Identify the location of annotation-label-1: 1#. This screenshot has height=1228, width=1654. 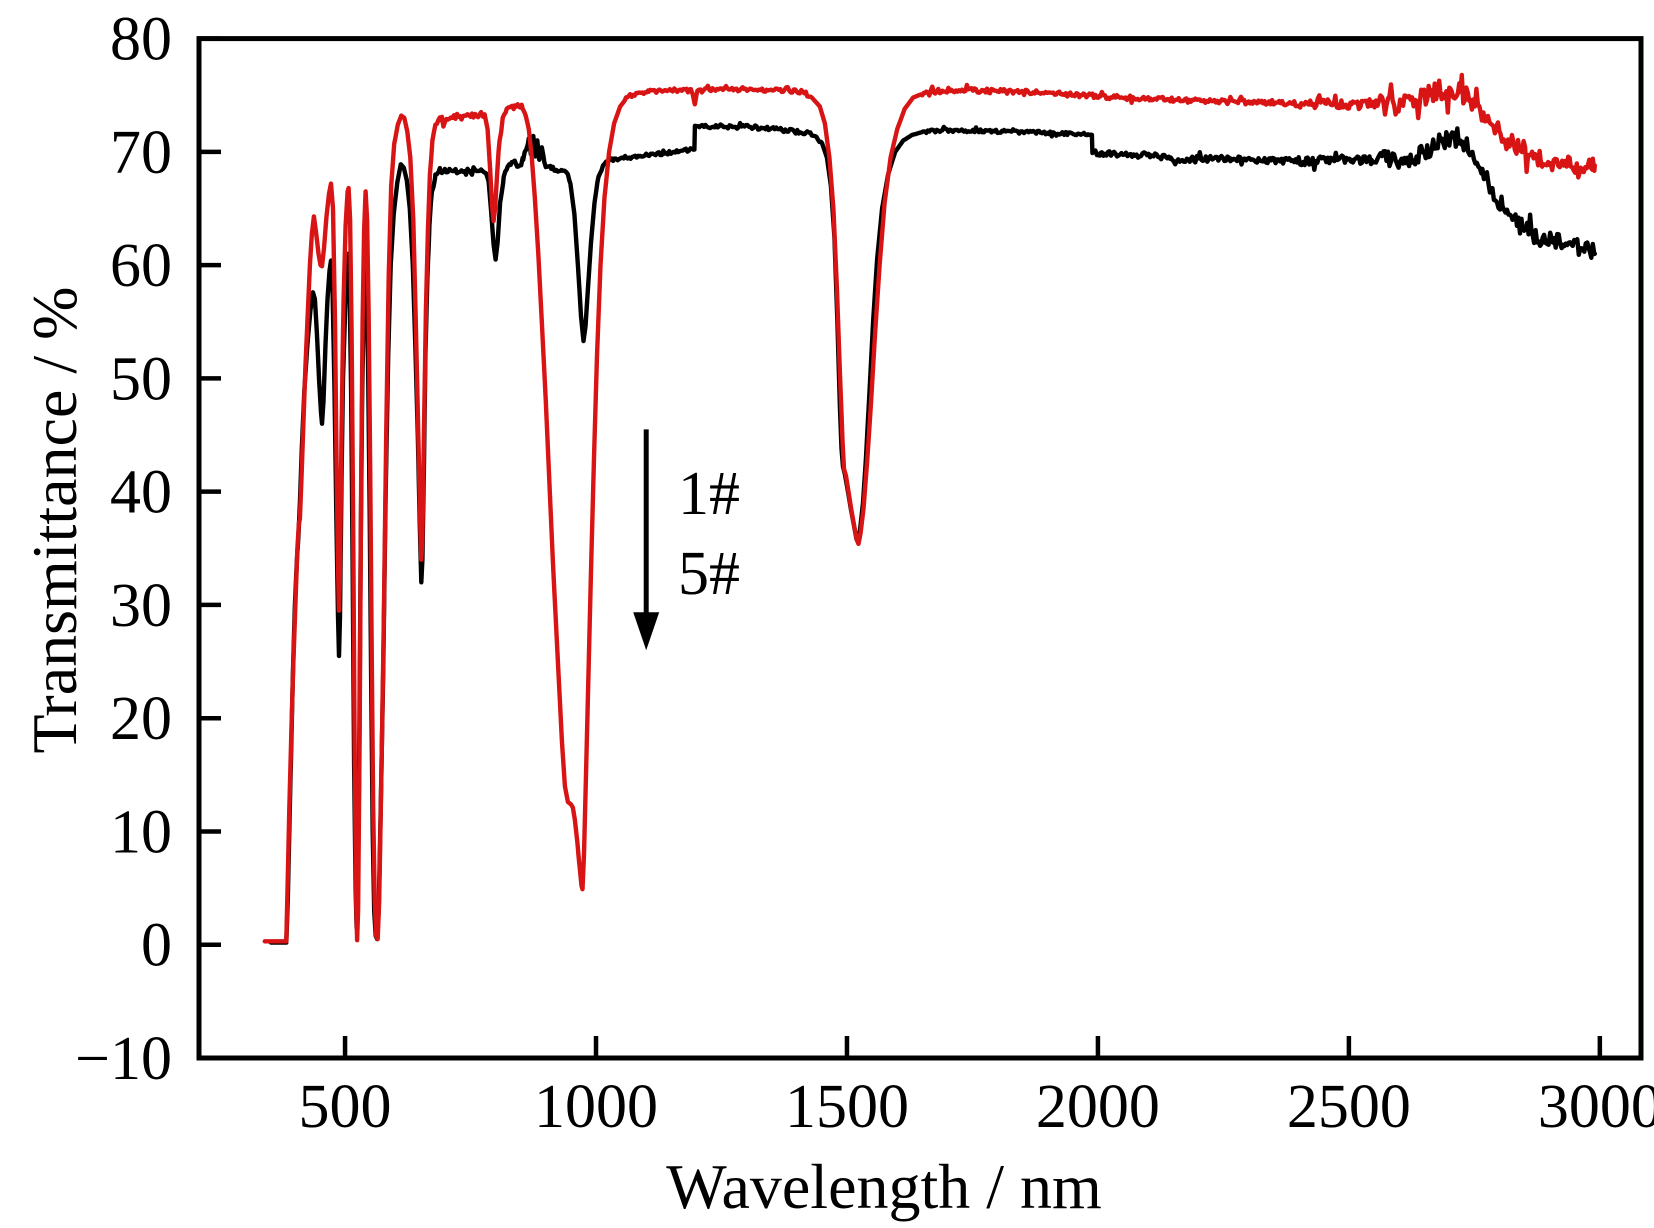
(709, 494).